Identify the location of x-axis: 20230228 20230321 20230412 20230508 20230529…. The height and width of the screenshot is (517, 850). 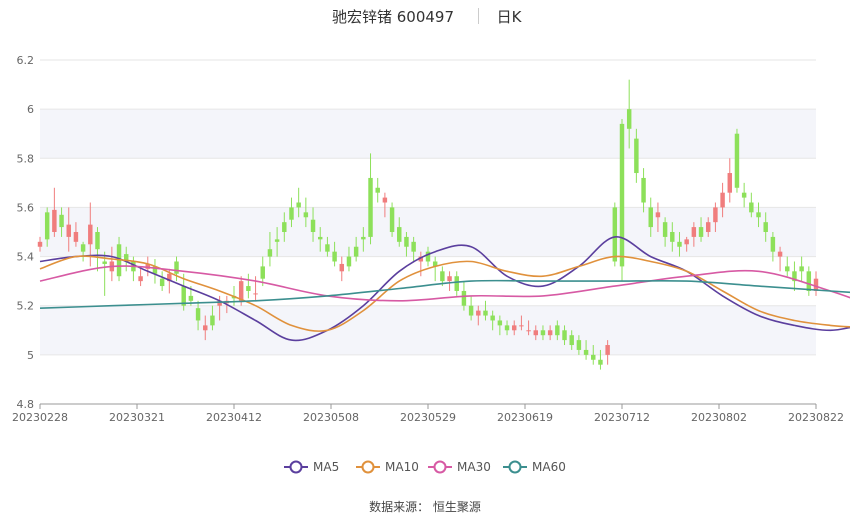
(428, 413).